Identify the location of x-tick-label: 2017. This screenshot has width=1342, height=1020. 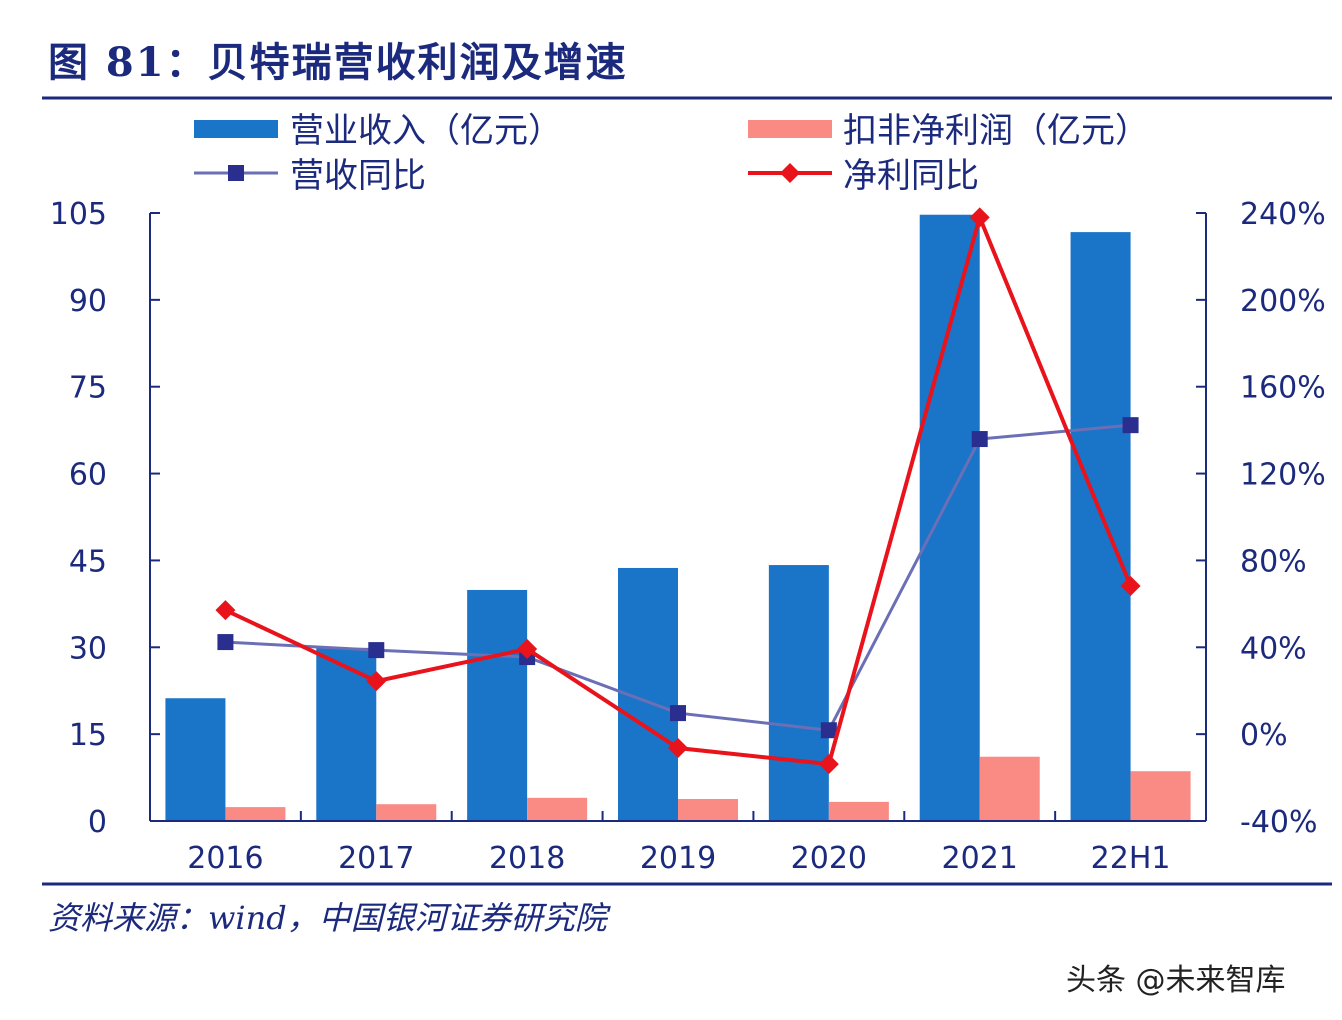
(376, 858).